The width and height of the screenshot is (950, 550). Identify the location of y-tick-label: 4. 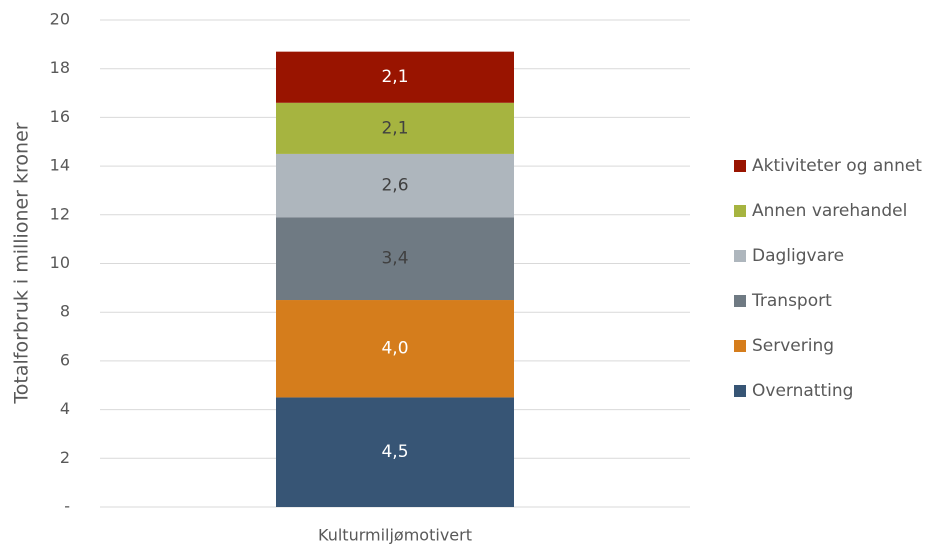
(65, 408).